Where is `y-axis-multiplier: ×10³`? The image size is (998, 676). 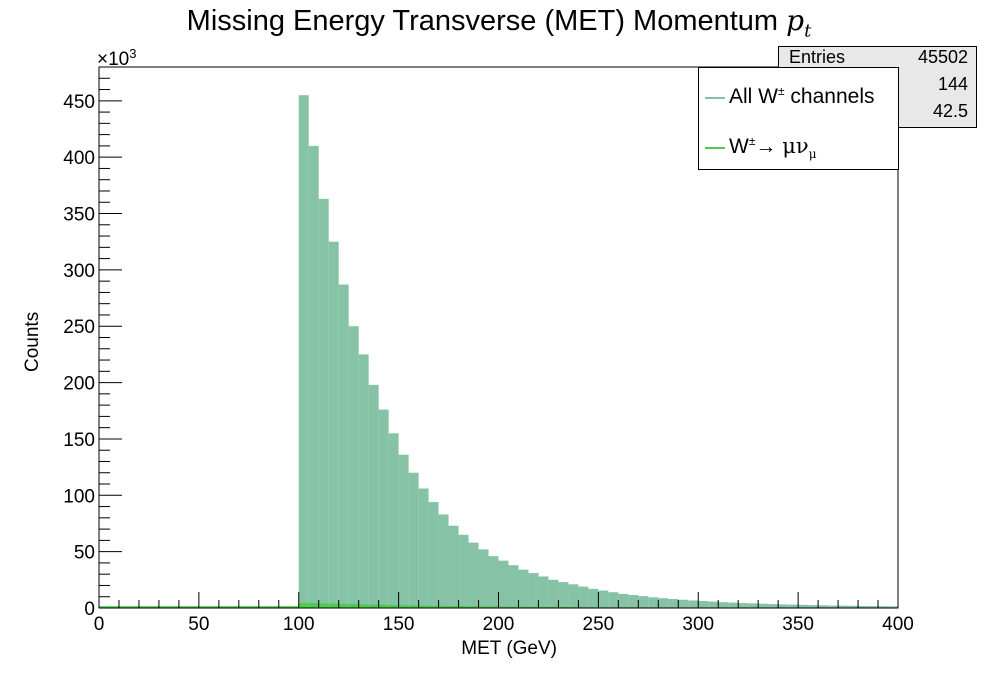
y-axis-multiplier: ×10³ is located at coordinates (116, 58).